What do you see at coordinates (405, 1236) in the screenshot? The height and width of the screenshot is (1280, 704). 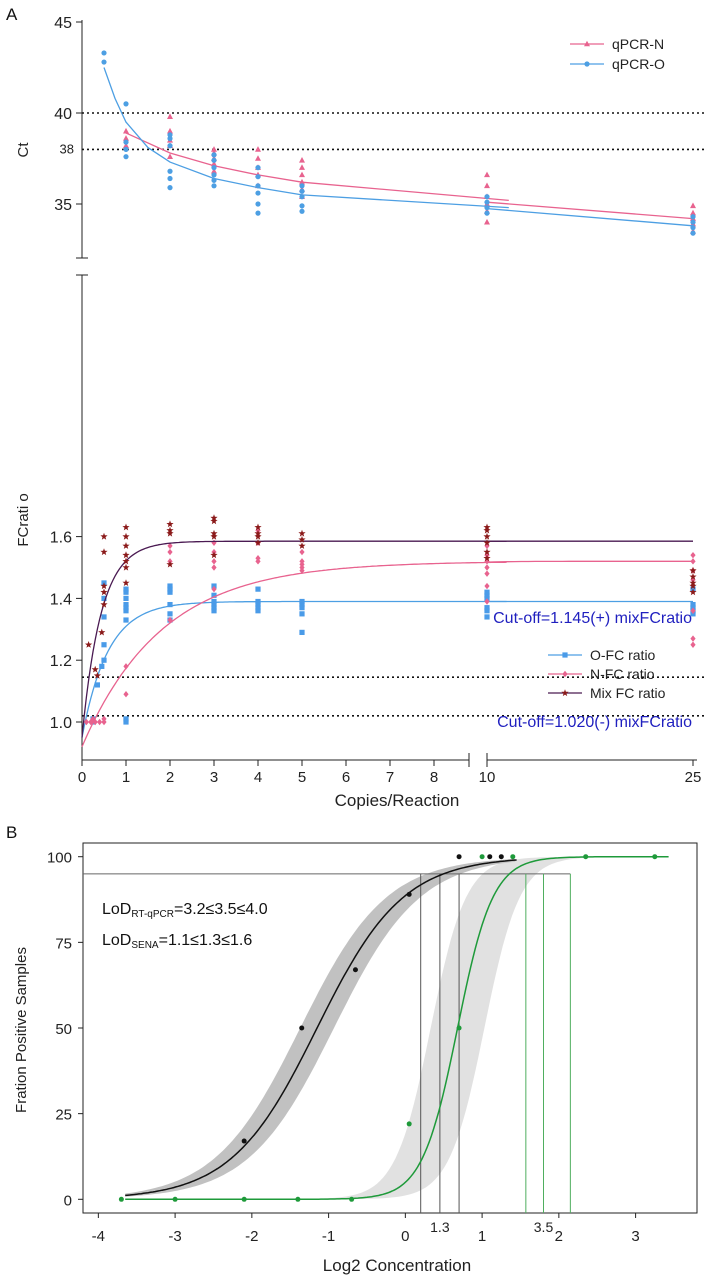 I see `b-x-tick-label: 0` at bounding box center [405, 1236].